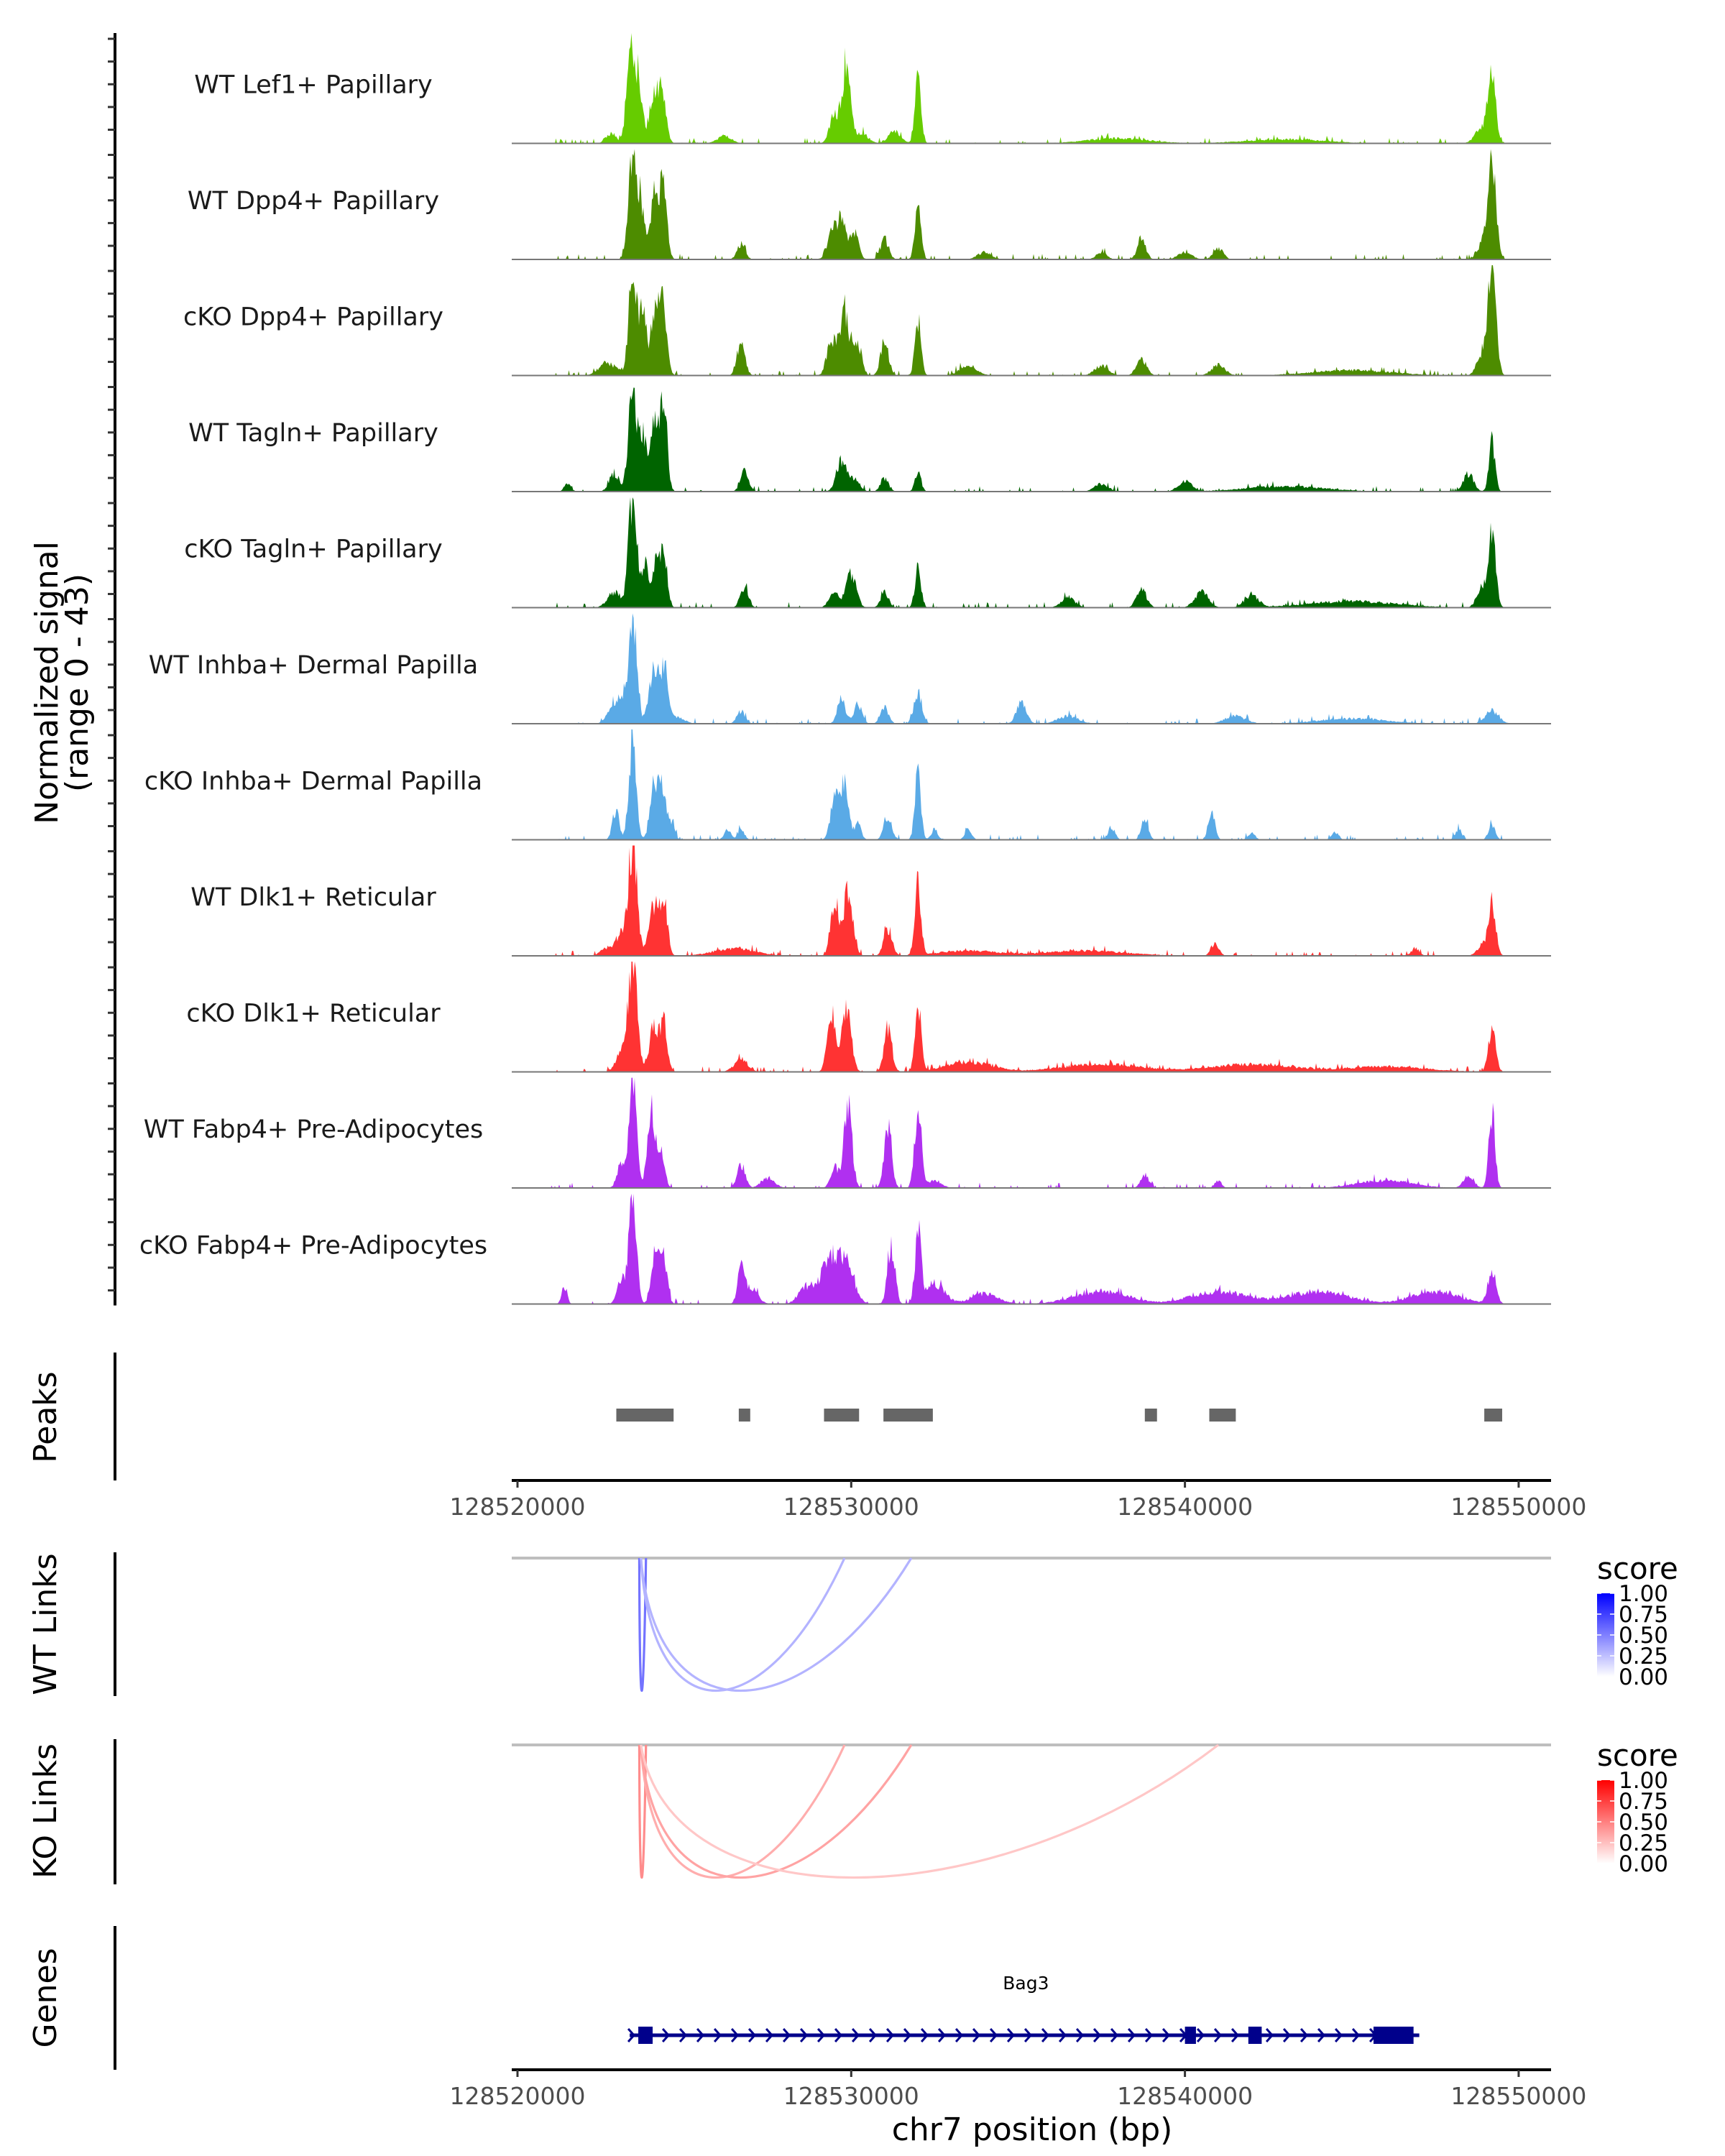 This screenshot has width=1725, height=2156. I want to click on coverage-y-axis-subtitle: (range 0 - 43), so click(77, 683).